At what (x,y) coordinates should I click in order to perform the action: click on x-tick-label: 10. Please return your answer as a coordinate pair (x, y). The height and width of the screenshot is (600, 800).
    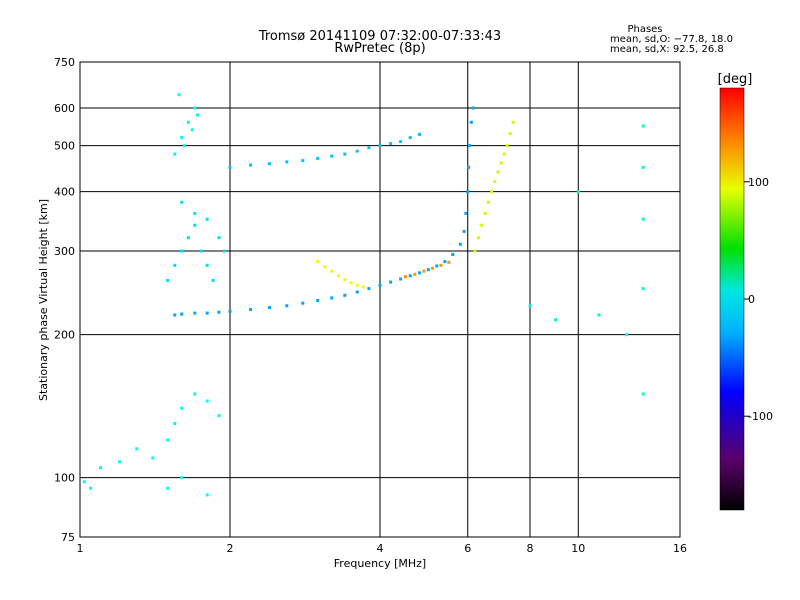
    Looking at the image, I should click on (578, 548).